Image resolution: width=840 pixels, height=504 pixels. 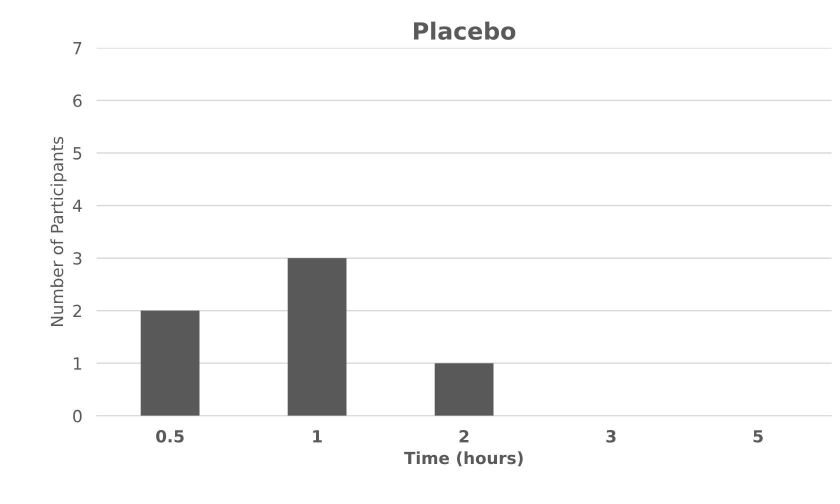 I want to click on y-tick-label: 6, so click(x=77, y=101).